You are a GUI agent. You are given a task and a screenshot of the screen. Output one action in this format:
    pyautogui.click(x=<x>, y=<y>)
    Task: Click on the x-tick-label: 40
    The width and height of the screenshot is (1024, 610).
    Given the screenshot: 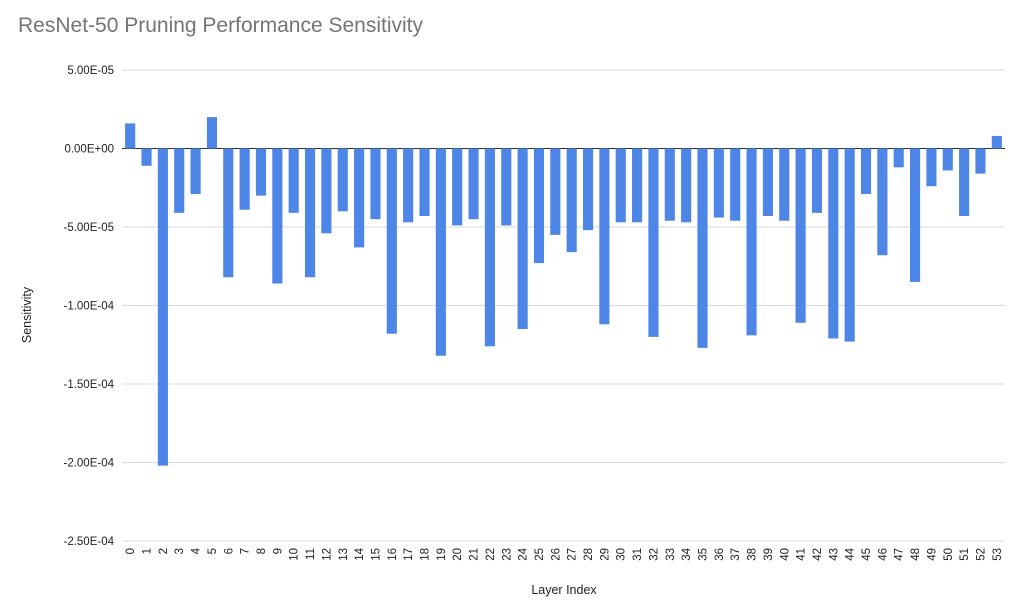 What is the action you would take?
    pyautogui.click(x=785, y=554)
    